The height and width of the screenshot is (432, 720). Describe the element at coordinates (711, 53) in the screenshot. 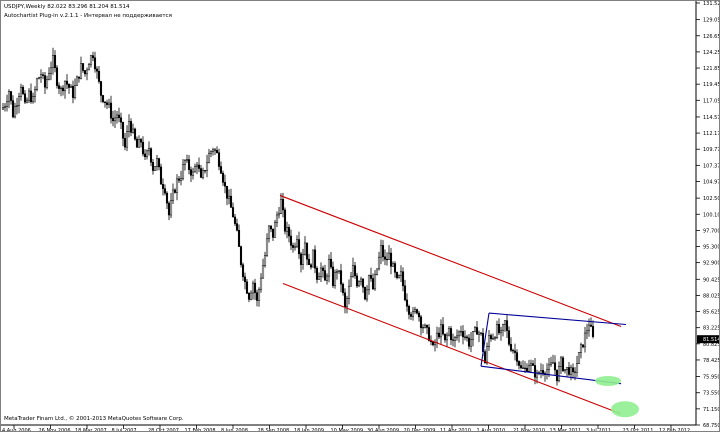

I see `price-tick-label: 124.250` at that location.